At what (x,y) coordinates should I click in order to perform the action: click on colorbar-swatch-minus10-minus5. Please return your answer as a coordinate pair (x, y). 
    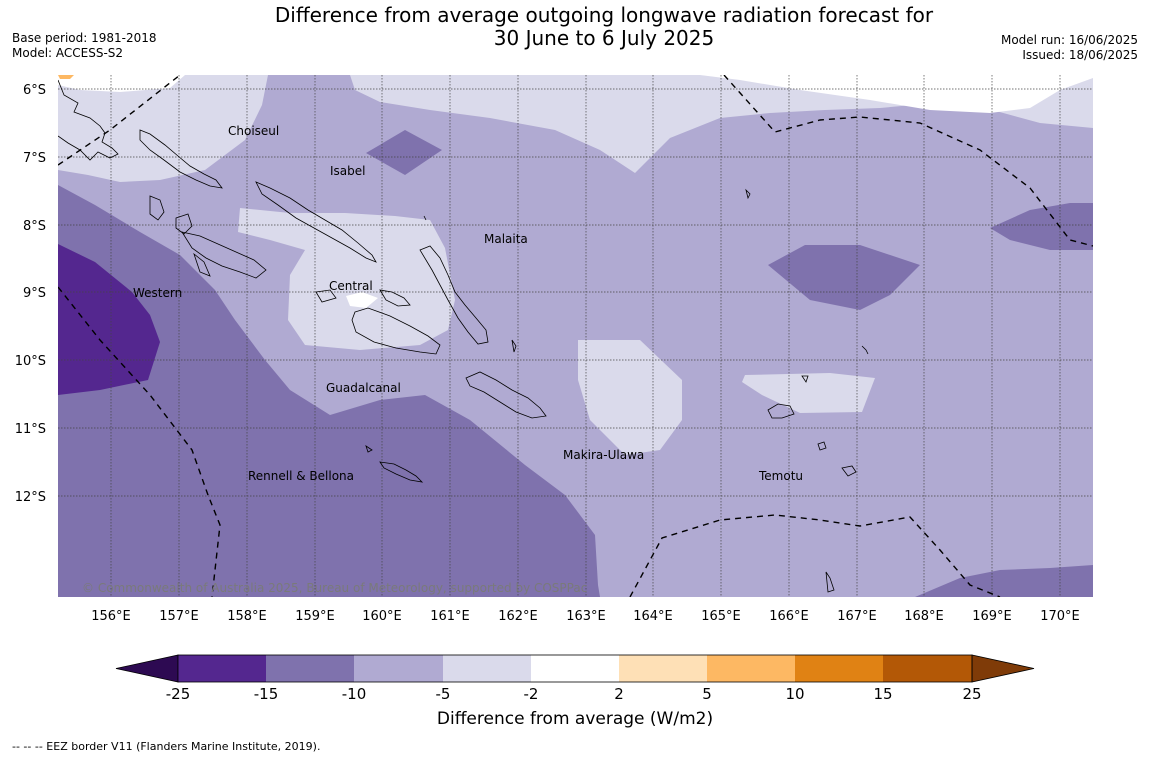
    Looking at the image, I should click on (398, 668).